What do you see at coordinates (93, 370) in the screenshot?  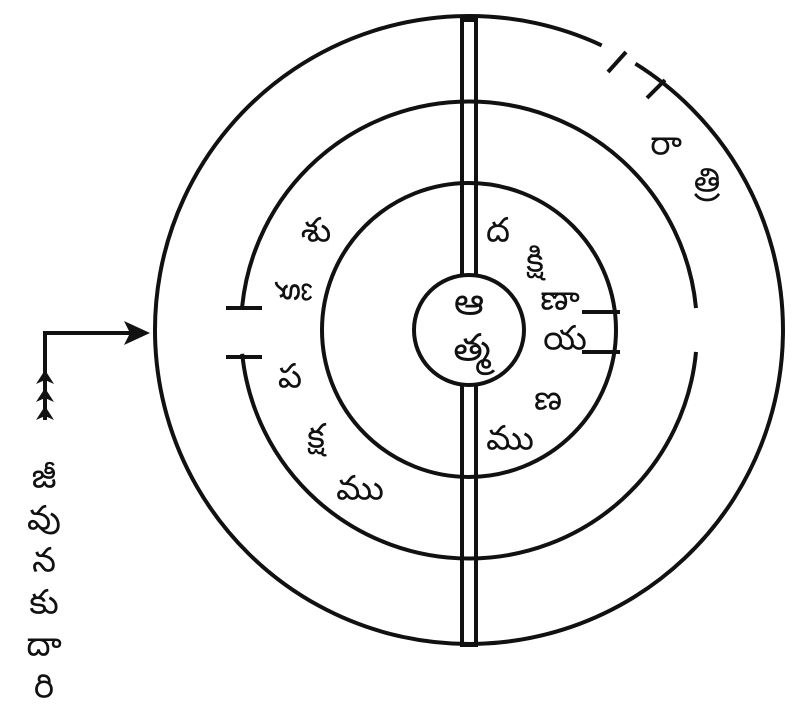 I see `entry-arrow` at bounding box center [93, 370].